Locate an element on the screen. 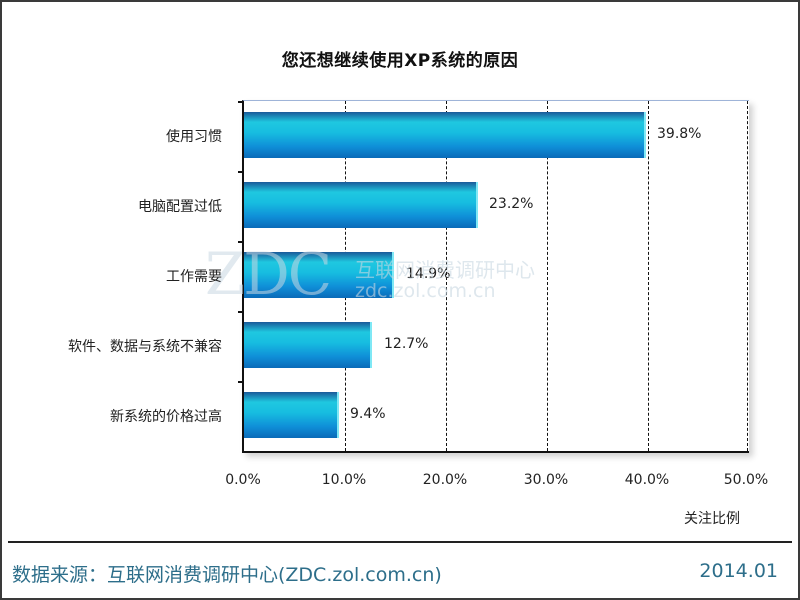  value-label-3: 12.7% is located at coordinates (406, 344).